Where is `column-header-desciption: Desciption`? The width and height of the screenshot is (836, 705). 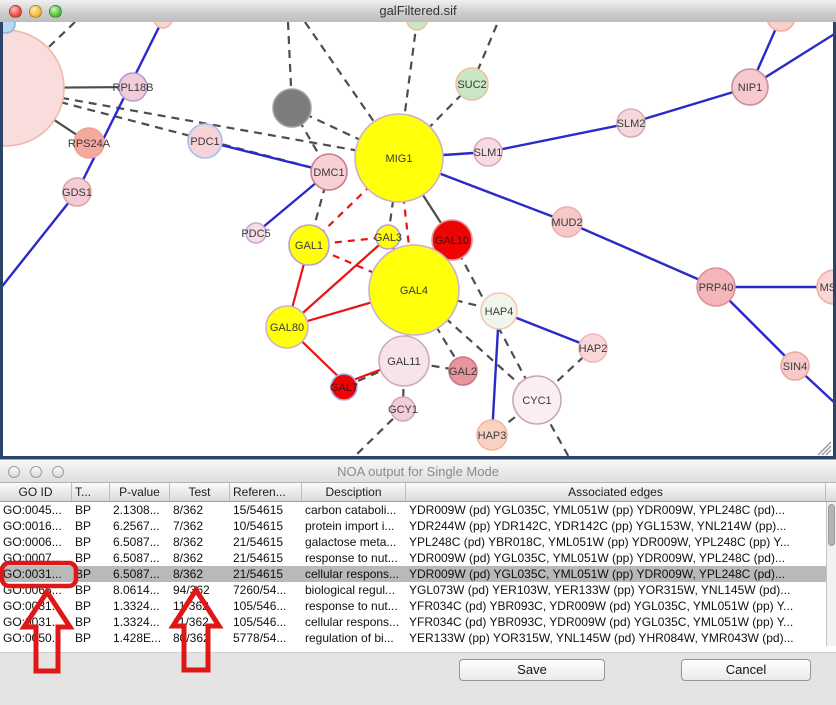
column-header-desciption: Desciption is located at coordinates (354, 492).